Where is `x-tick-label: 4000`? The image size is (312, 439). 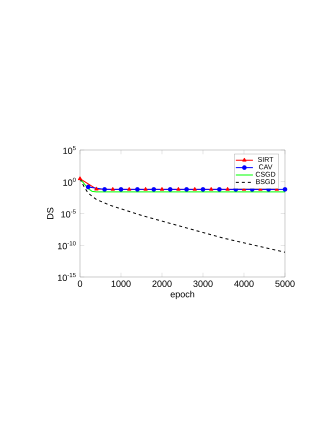 x-tick-label: 4000 is located at coordinates (244, 283).